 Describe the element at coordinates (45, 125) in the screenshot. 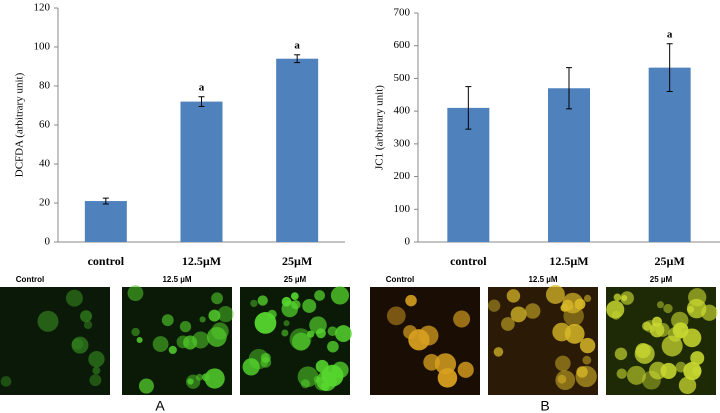

I see `y-tick-label: 60` at that location.